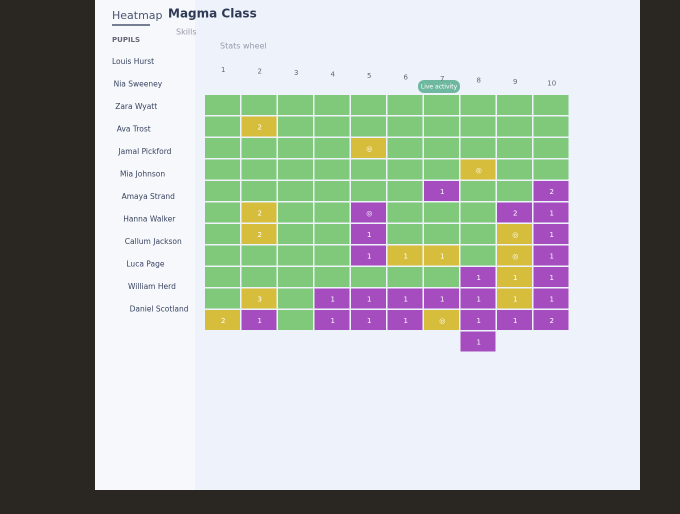 The width and height of the screenshot is (680, 514). What do you see at coordinates (186, 32) in the screenshot?
I see `skills-tab: Skills` at bounding box center [186, 32].